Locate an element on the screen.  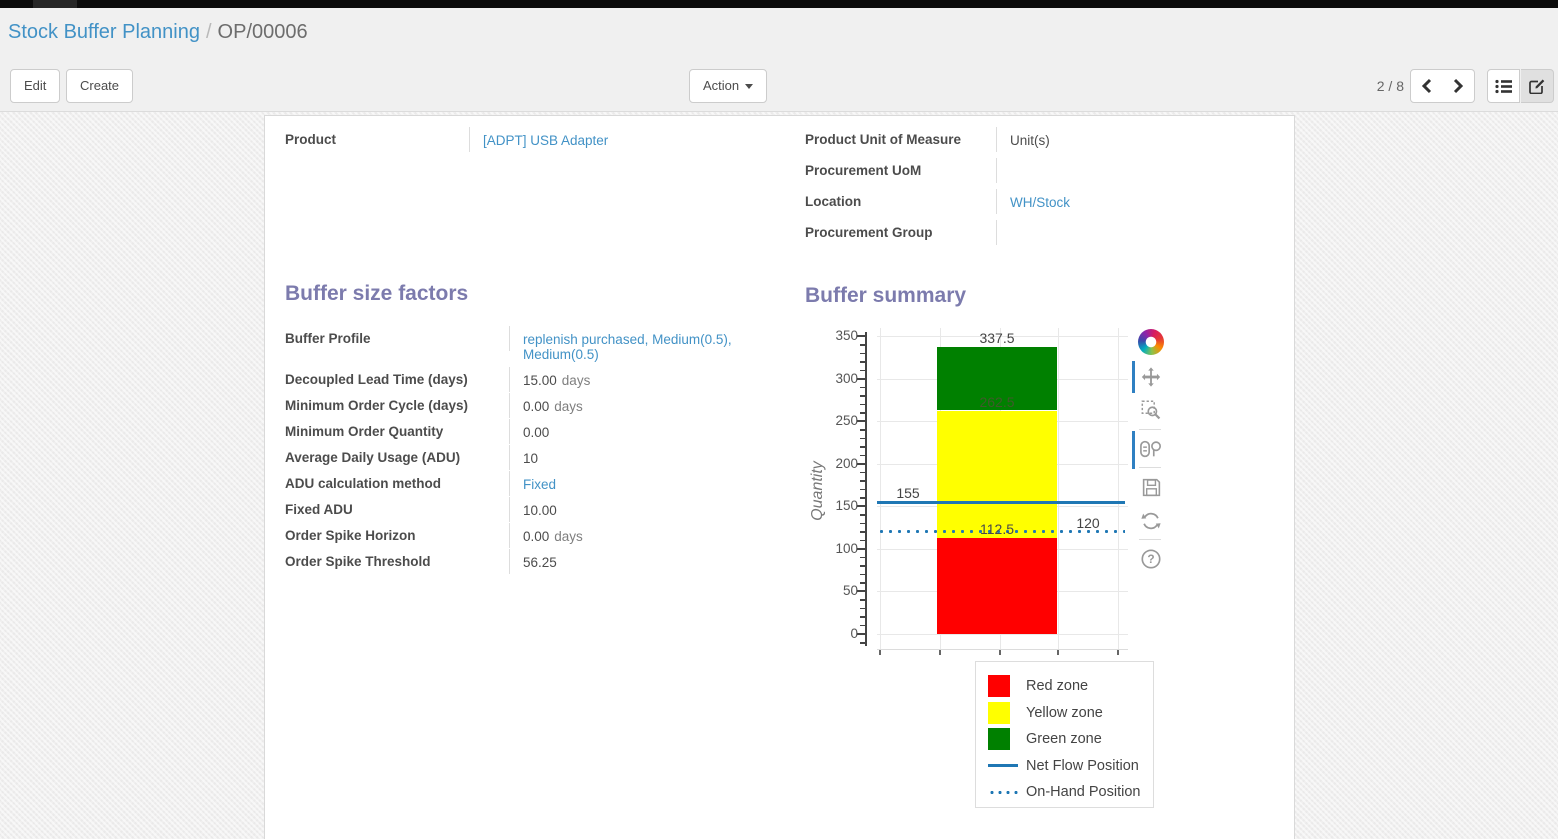
field-label: Minimum Order Cycle (days) is located at coordinates (397, 405).